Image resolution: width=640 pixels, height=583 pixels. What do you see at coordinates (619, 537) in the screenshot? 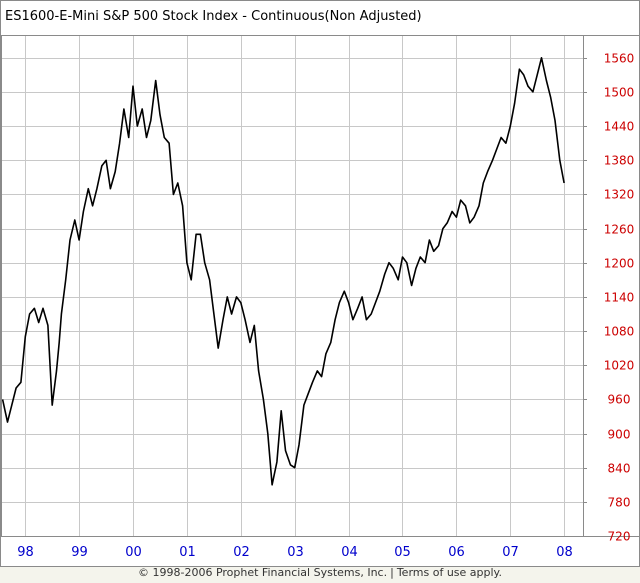
I see `y-tick-label: 720` at bounding box center [619, 537].